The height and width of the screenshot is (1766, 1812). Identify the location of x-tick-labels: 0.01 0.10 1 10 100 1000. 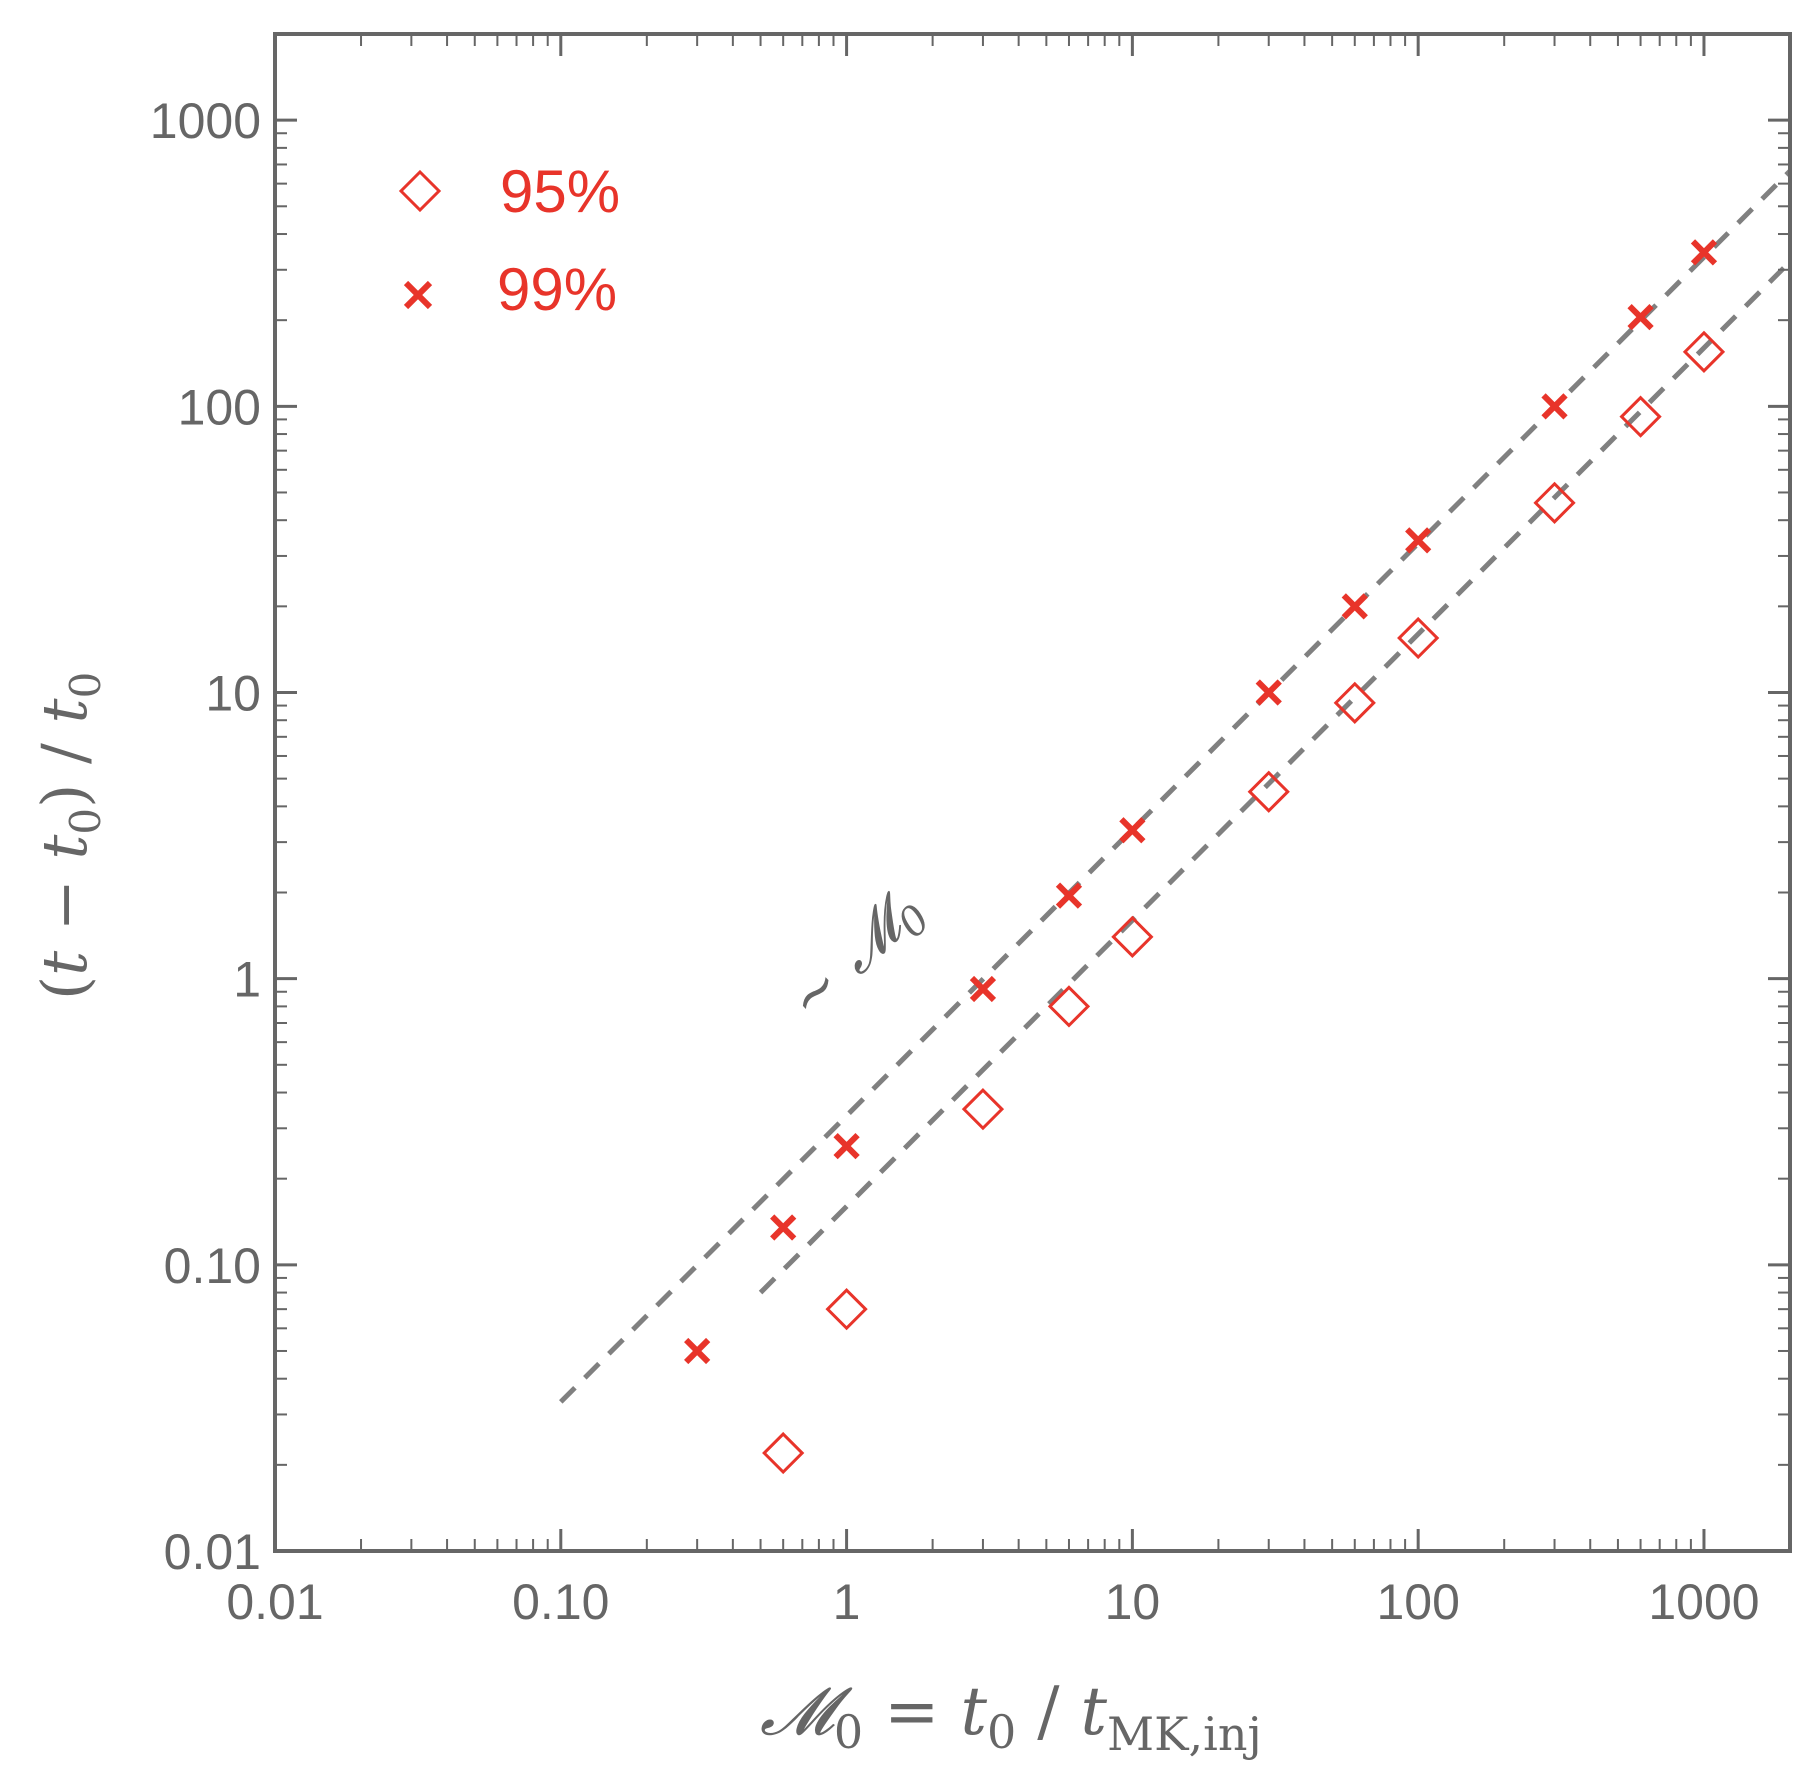
(992, 1602).